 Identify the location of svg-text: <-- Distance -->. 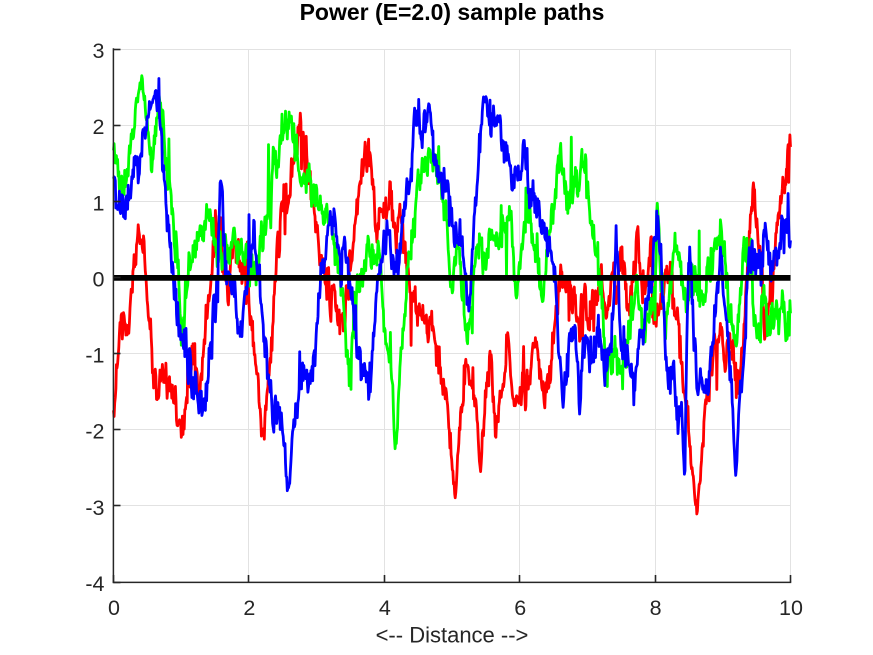
(452, 635).